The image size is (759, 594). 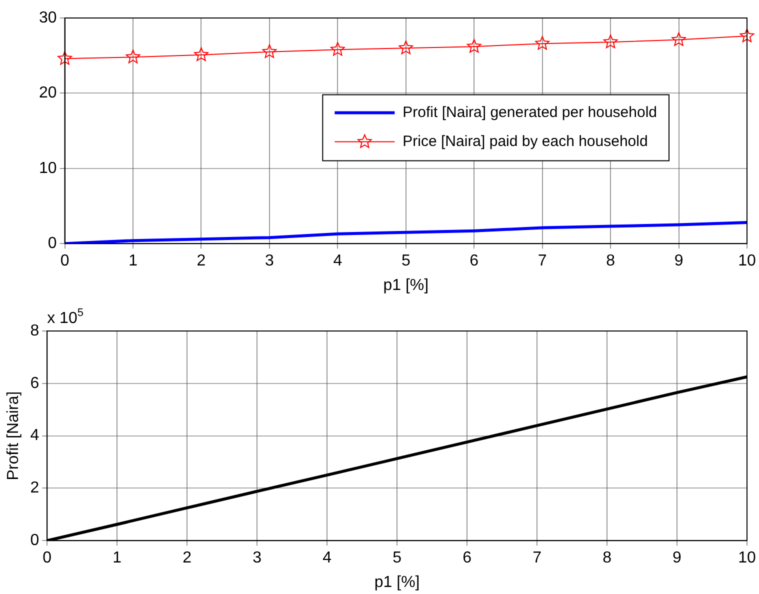 I want to click on y-axis-title: Profit [Naira], so click(x=13, y=435).